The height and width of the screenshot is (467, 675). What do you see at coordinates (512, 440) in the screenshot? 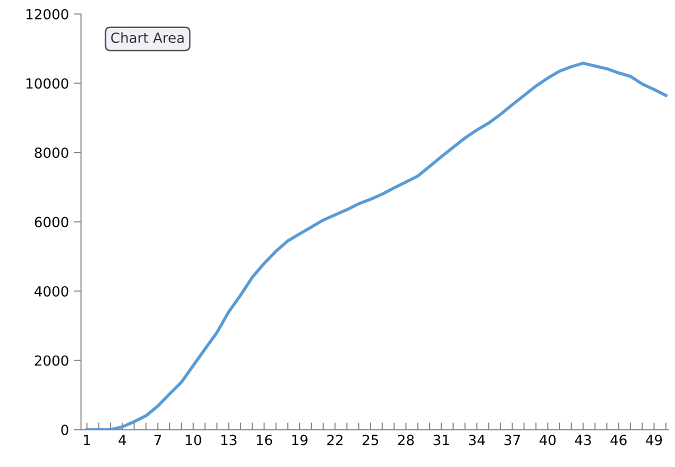
I see `x-tick-label: 37` at bounding box center [512, 440].